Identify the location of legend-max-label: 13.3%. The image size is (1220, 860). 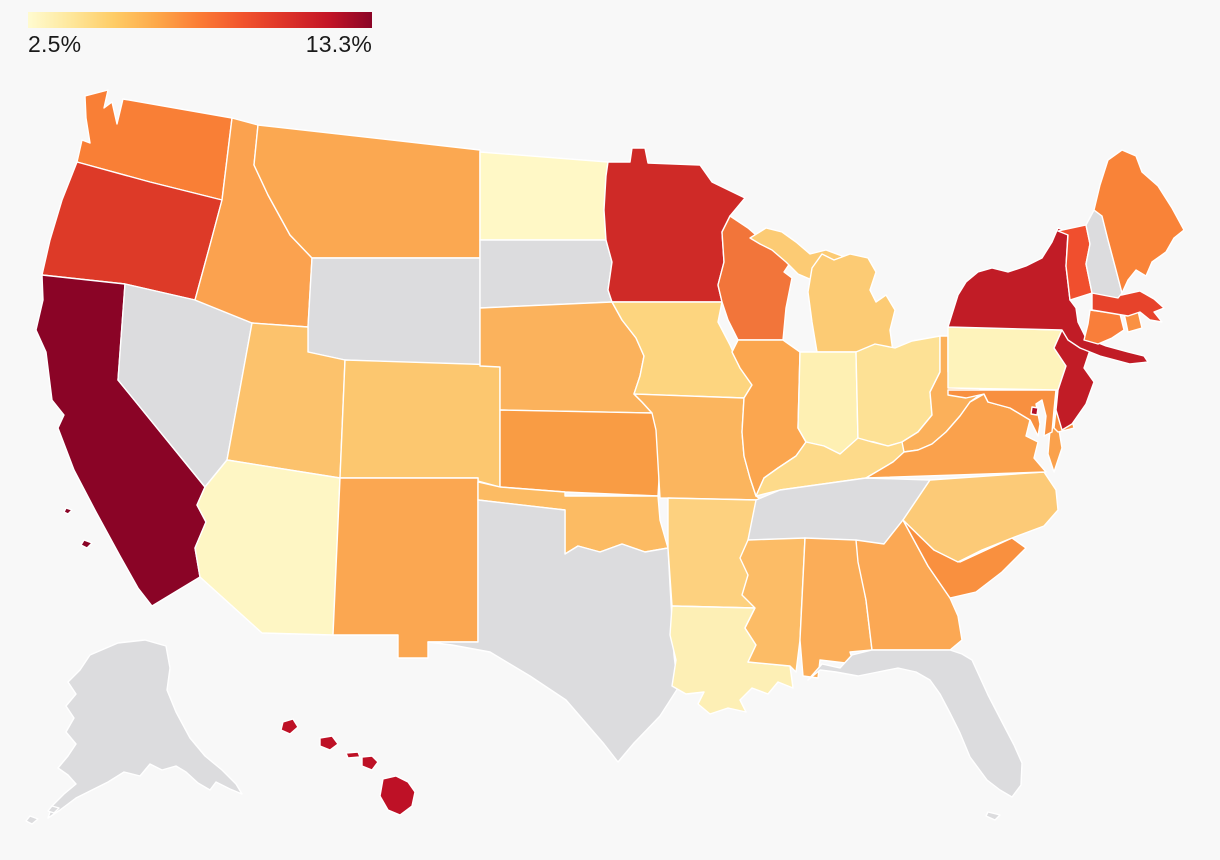
(338, 44).